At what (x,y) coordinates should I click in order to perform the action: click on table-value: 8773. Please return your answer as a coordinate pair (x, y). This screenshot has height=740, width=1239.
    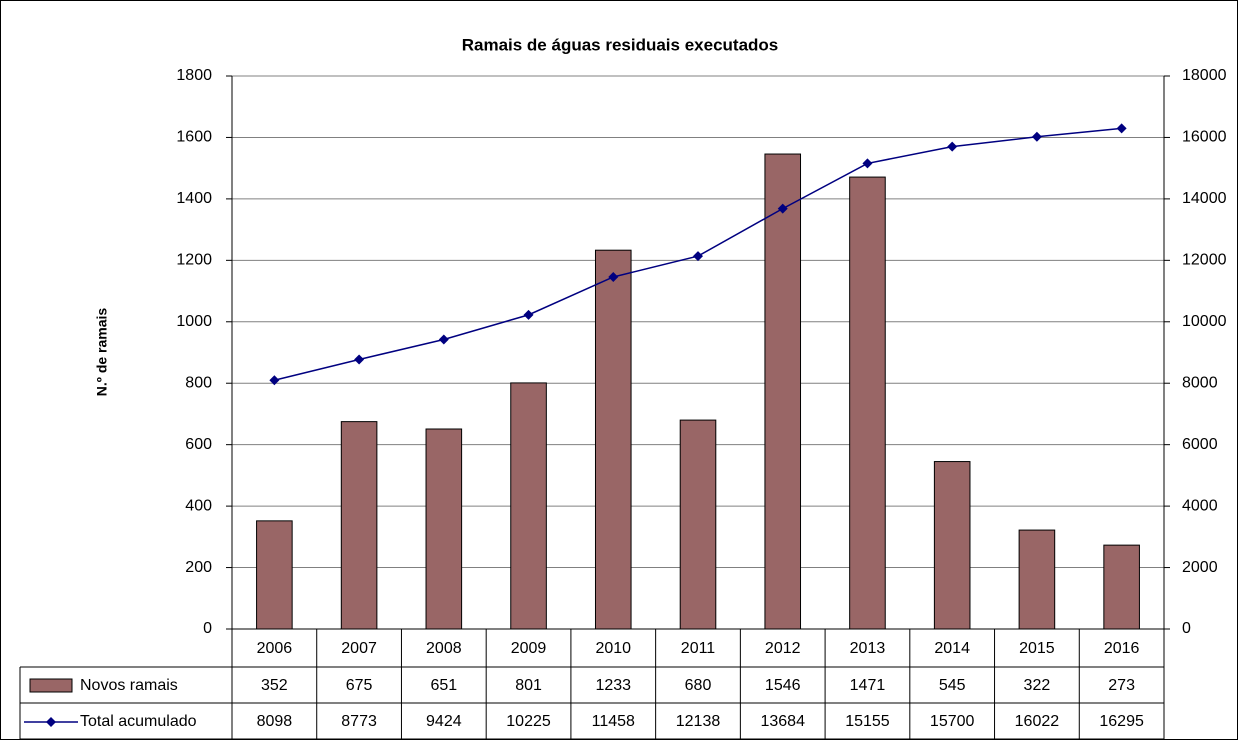
    Looking at the image, I should click on (359, 721).